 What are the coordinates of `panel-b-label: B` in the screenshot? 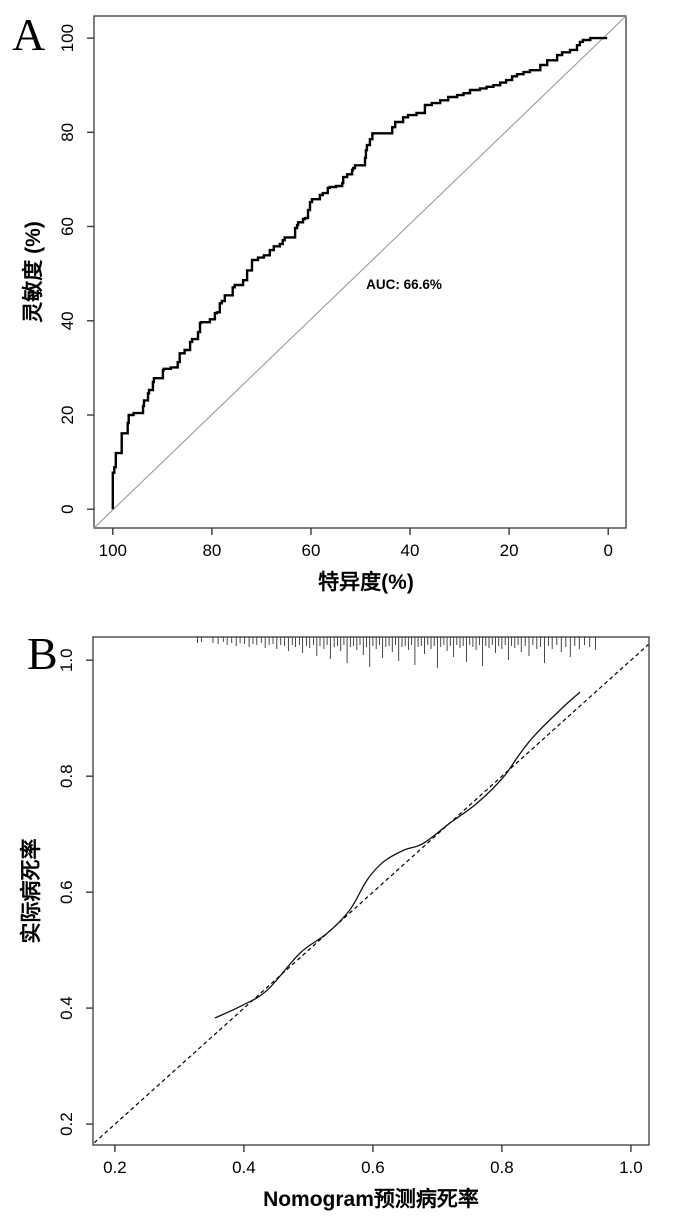 It's located at (42, 653).